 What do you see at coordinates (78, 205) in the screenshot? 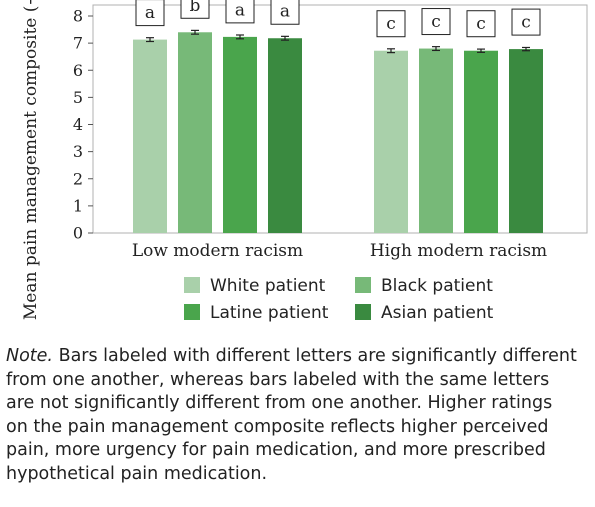
I see `y-tick-label: 1` at bounding box center [78, 205].